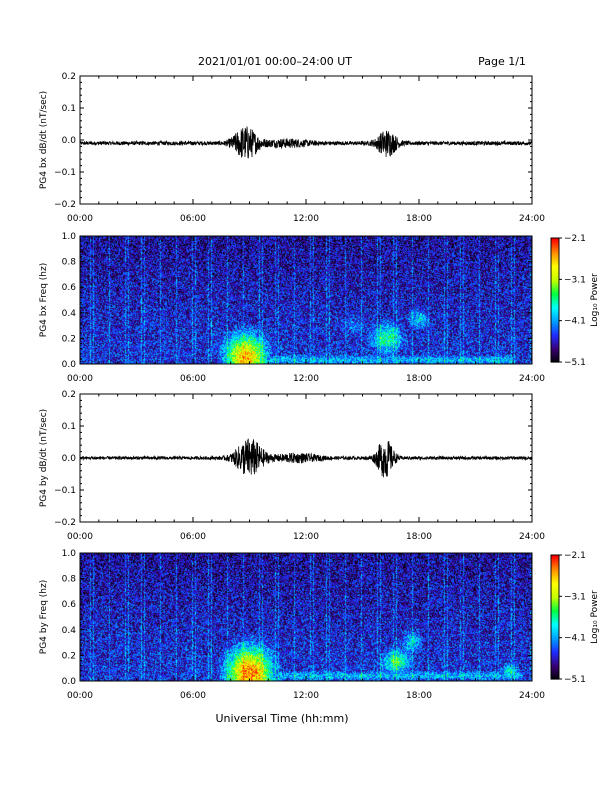 The width and height of the screenshot is (612, 792). Describe the element at coordinates (575, 322) in the screenshot. I see `colorbar-tick-label: −4.1` at that location.